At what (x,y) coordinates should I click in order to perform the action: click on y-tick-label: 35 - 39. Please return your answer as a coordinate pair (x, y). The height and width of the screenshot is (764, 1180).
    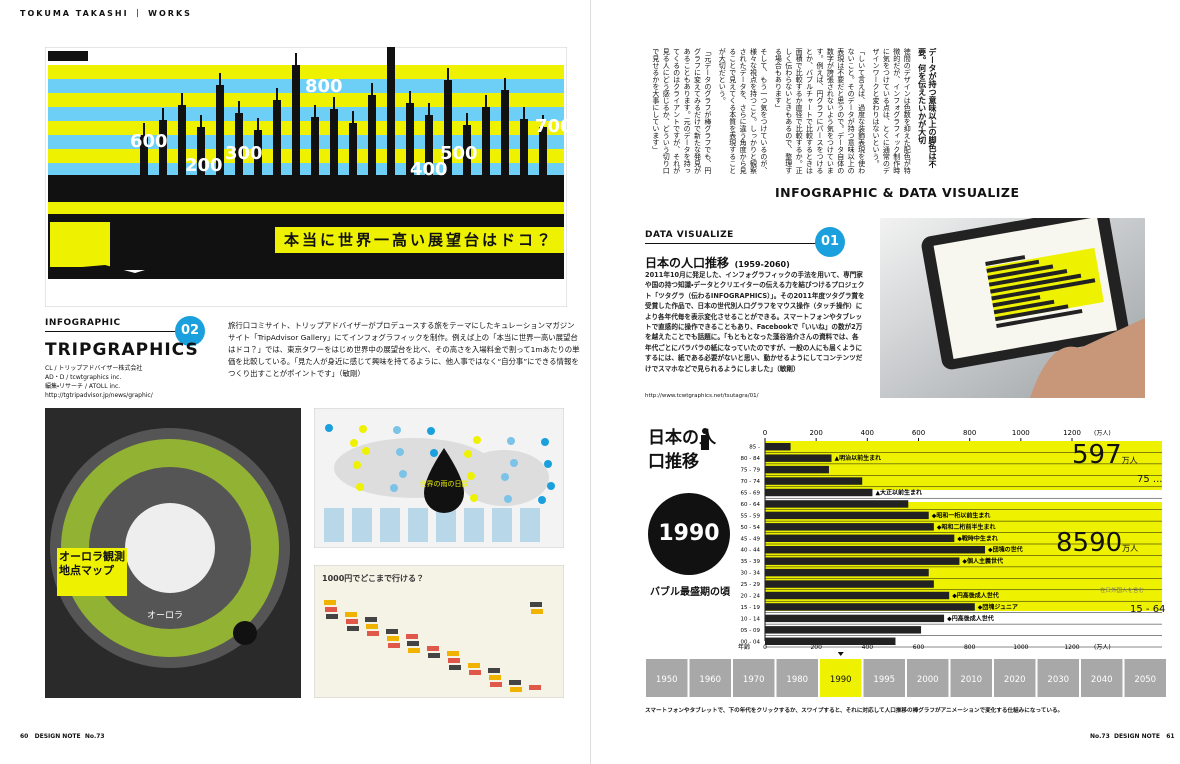
    Looking at the image, I should click on (751, 562).